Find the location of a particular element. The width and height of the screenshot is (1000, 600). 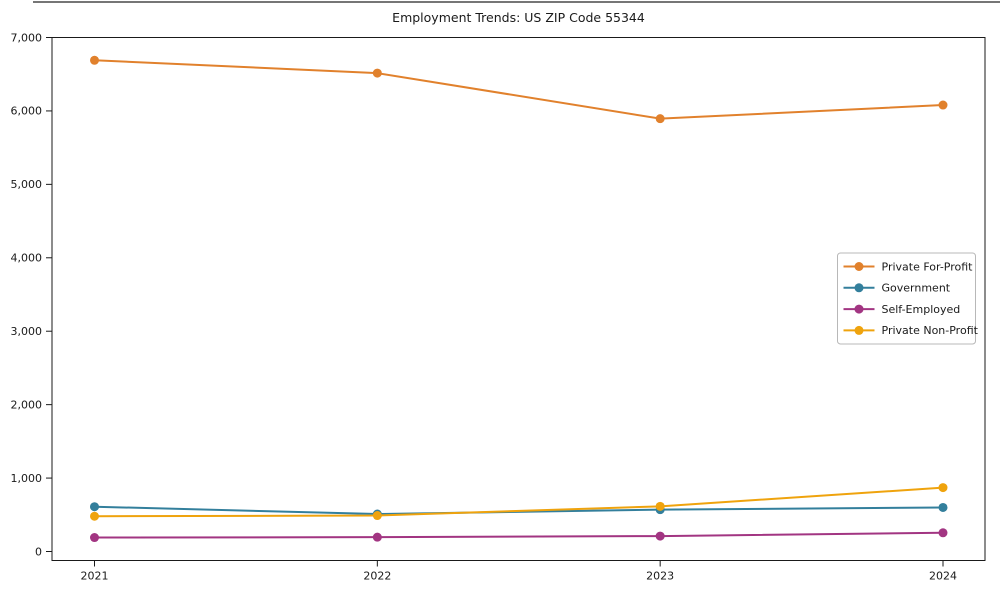

x-tick-label: 2023 is located at coordinates (660, 576).